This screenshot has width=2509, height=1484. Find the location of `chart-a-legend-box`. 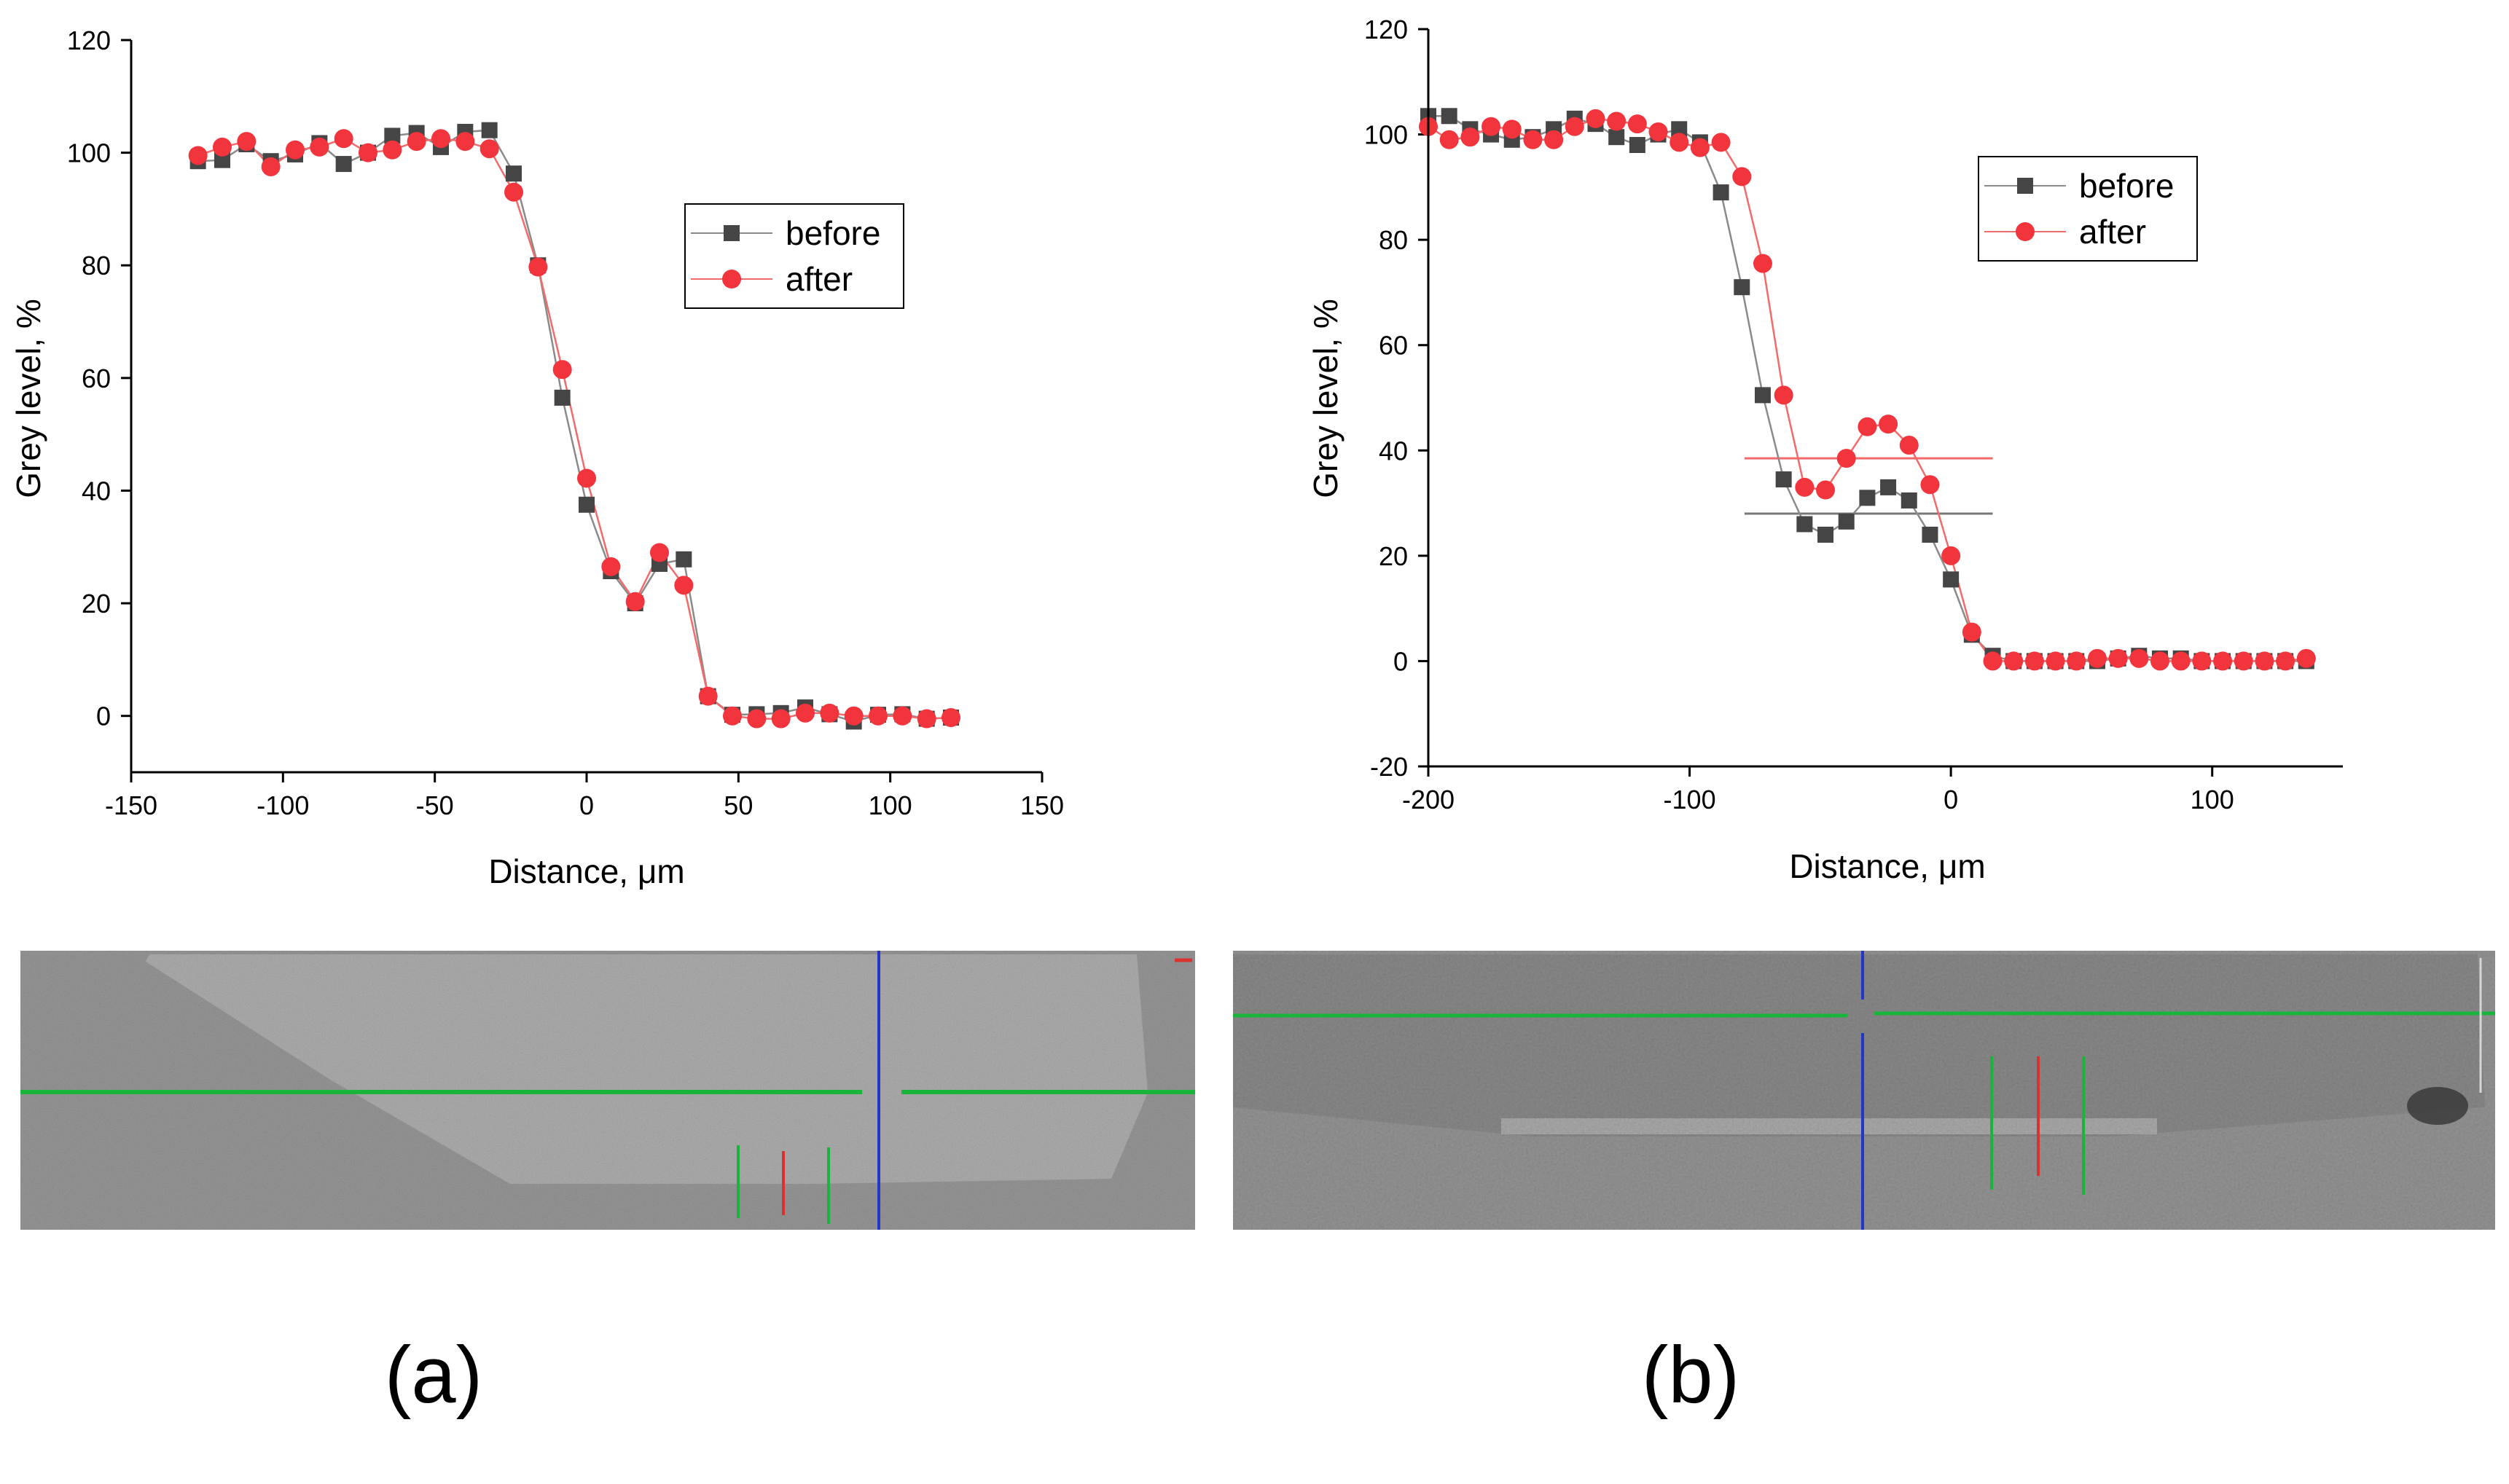

chart-a-legend-box is located at coordinates (794, 256).